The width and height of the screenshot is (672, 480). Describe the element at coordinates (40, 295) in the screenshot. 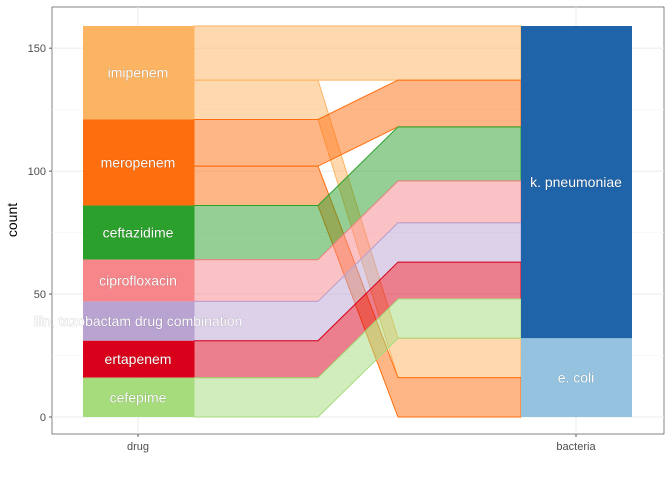

I see `y-tick-label: 50` at that location.